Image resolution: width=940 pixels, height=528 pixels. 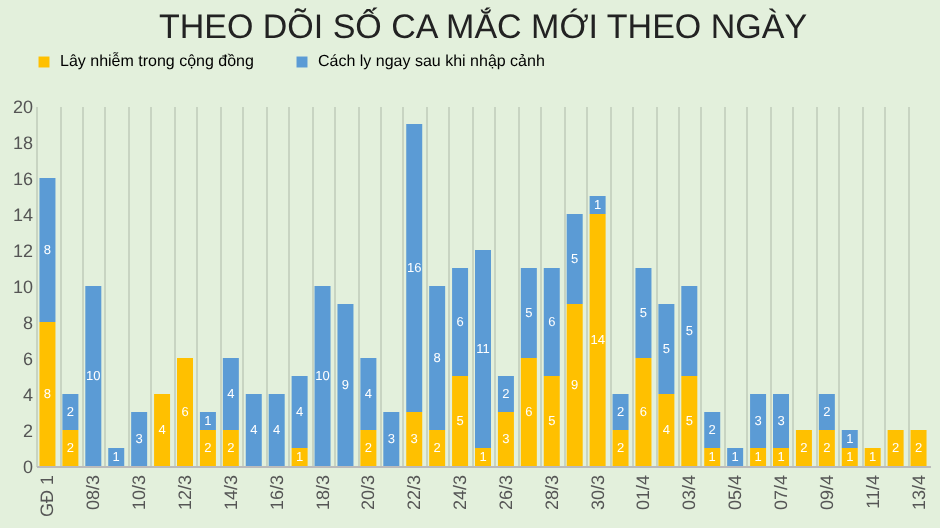 I want to click on legend-label: Lây nhiễm trong cộng đồng, so click(x=157, y=61).